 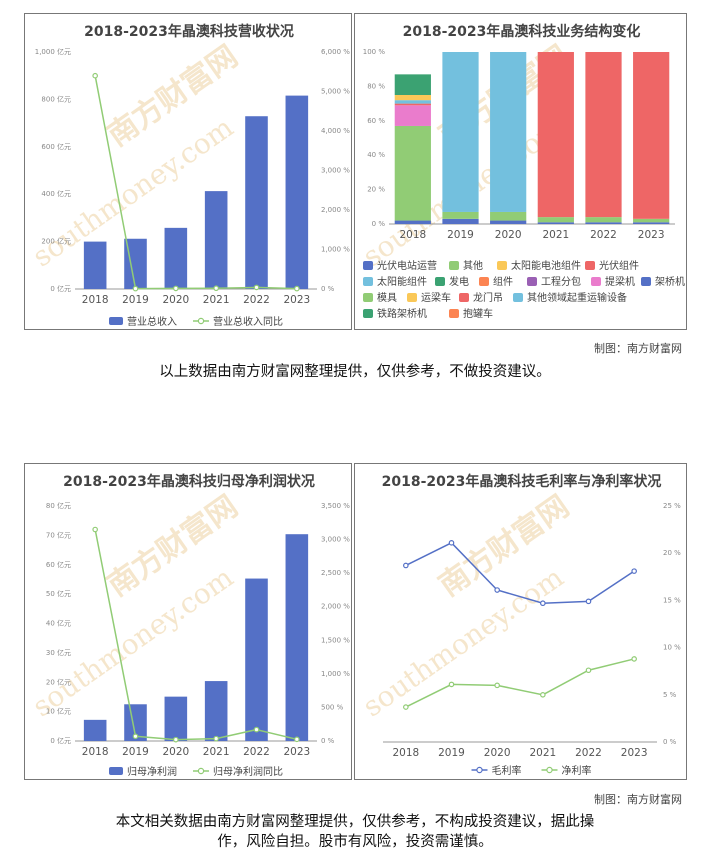 I want to click on disclaimer-top: 以上数据由南方财富网整理提供，仅供参考，不做投资建议。, so click(x=355, y=372).